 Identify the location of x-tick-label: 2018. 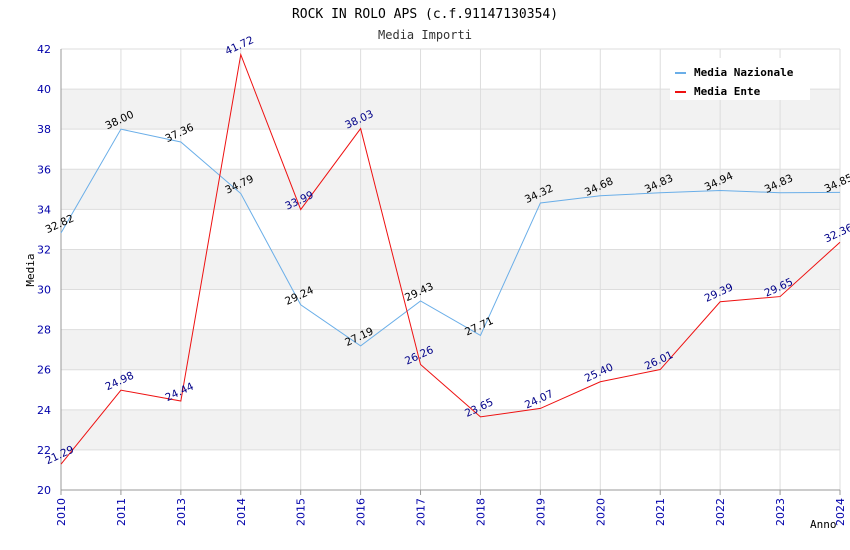
(480, 512).